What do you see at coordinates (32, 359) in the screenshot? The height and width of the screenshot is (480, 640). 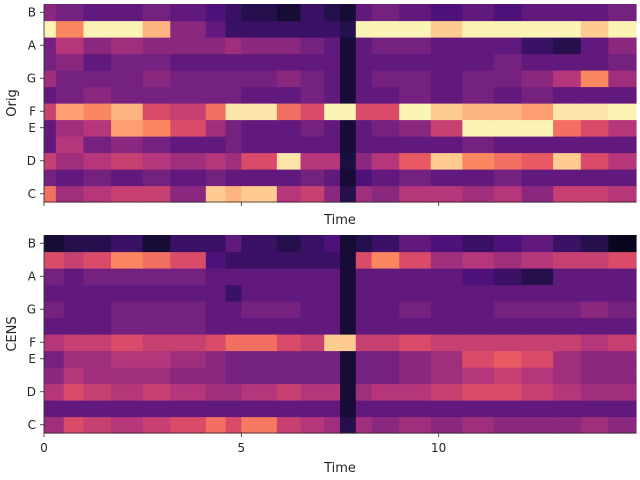 I see `y-tick-label: E` at bounding box center [32, 359].